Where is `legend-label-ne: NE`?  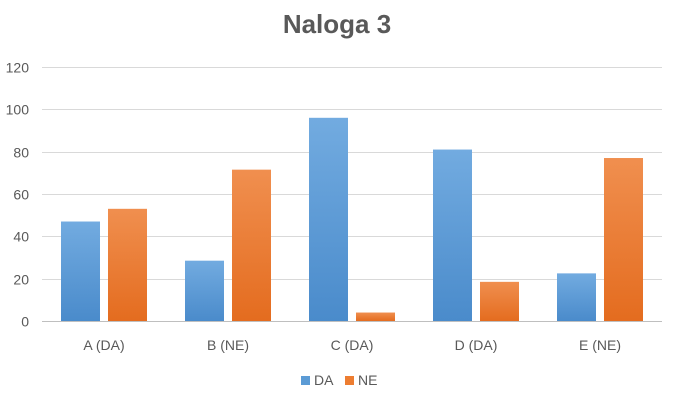 legend-label-ne: NE is located at coordinates (367, 380).